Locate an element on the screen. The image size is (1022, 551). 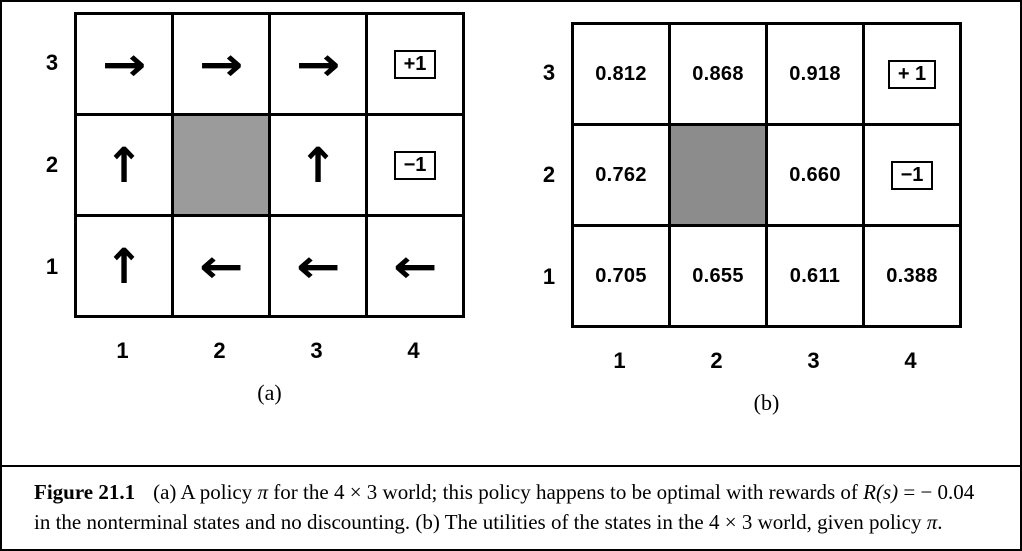
utility-cell-1-2: 0.655 is located at coordinates (718, 276).